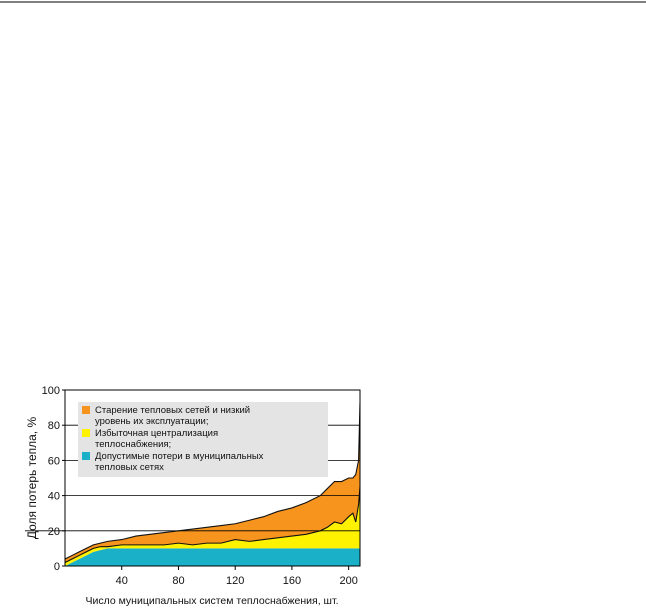 The height and width of the screenshot is (608, 646). What do you see at coordinates (54, 497) in the screenshot?
I see `y-tick-label: 40` at bounding box center [54, 497].